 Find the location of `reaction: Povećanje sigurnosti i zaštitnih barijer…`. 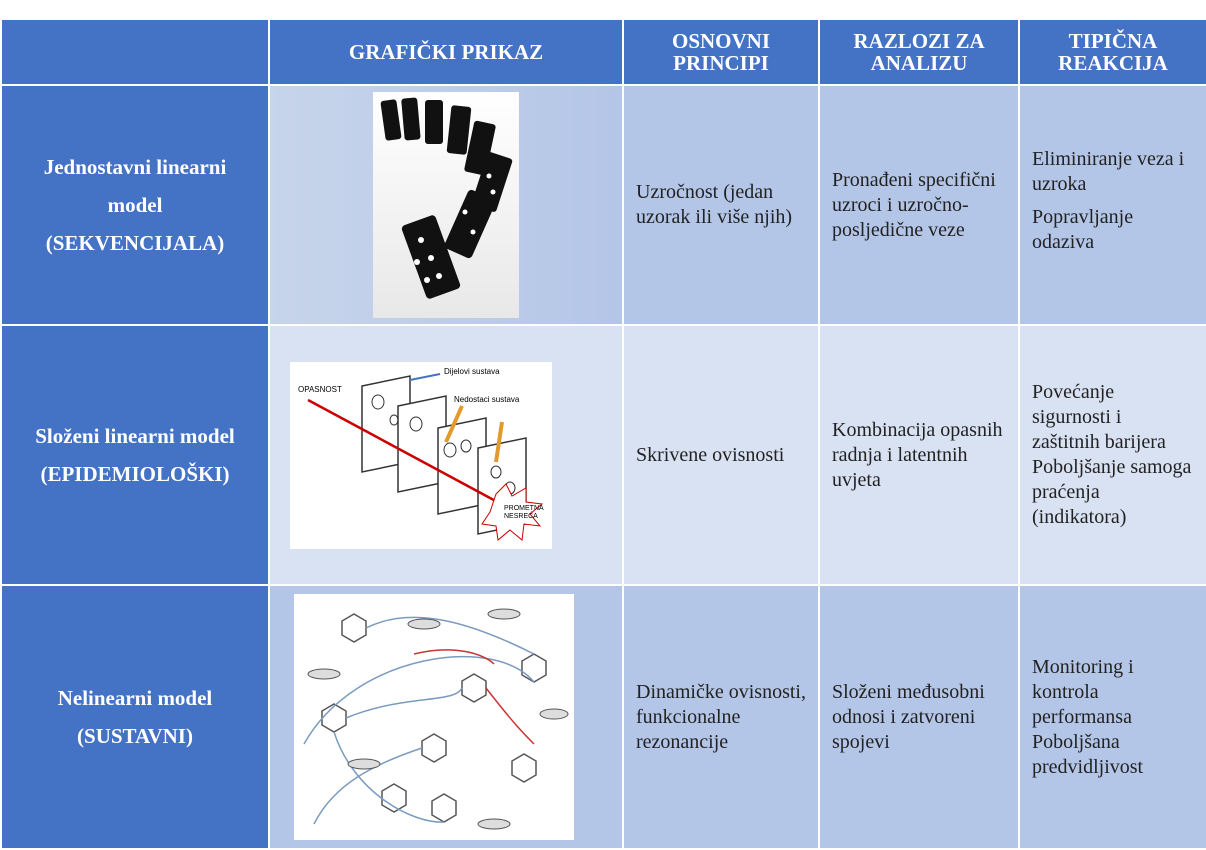

reaction: Povećanje sigurnosti i zaštitnih barijer… is located at coordinates (1099, 417).